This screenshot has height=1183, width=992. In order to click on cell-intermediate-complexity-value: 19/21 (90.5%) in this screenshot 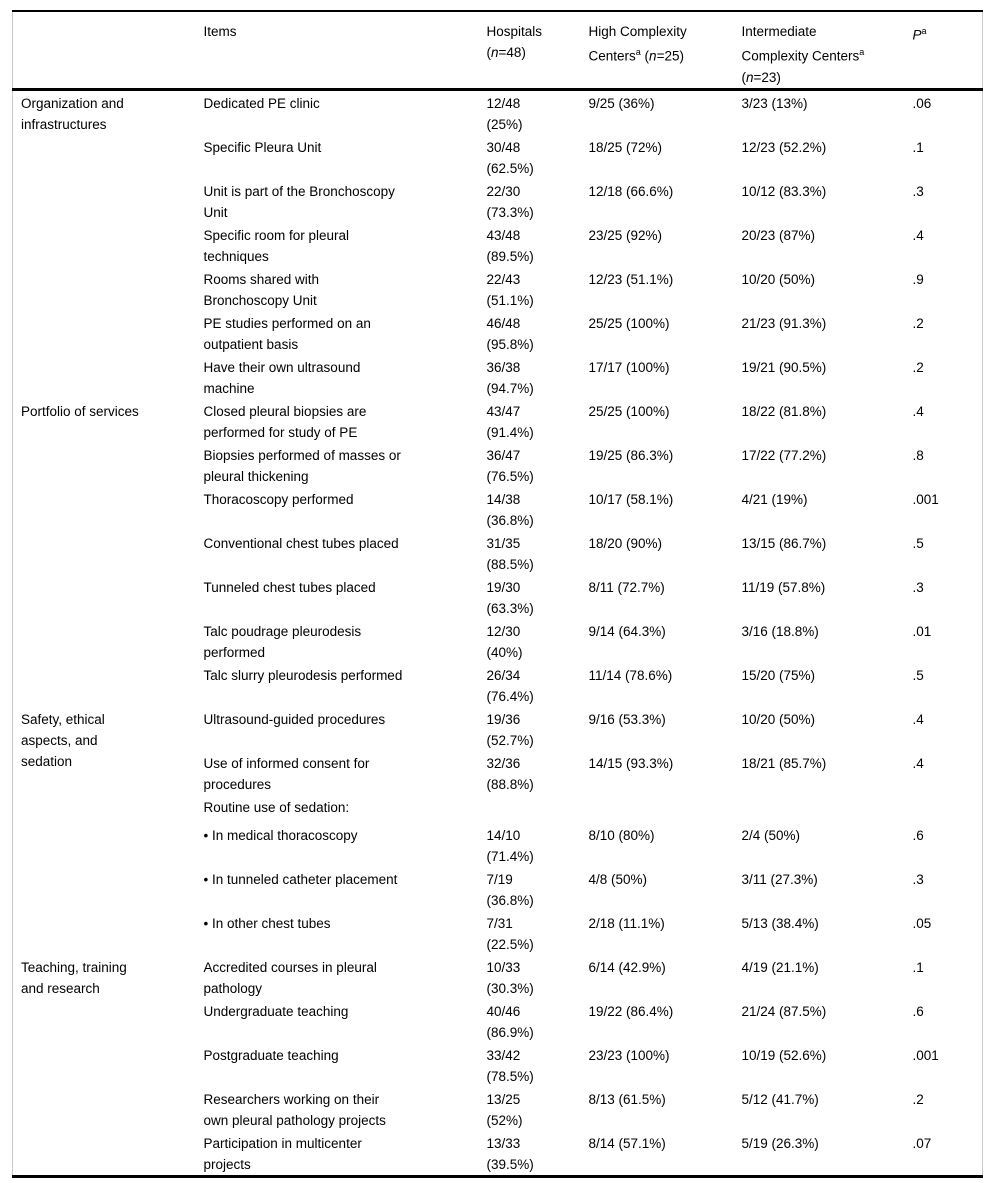, I will do `click(784, 367)`.